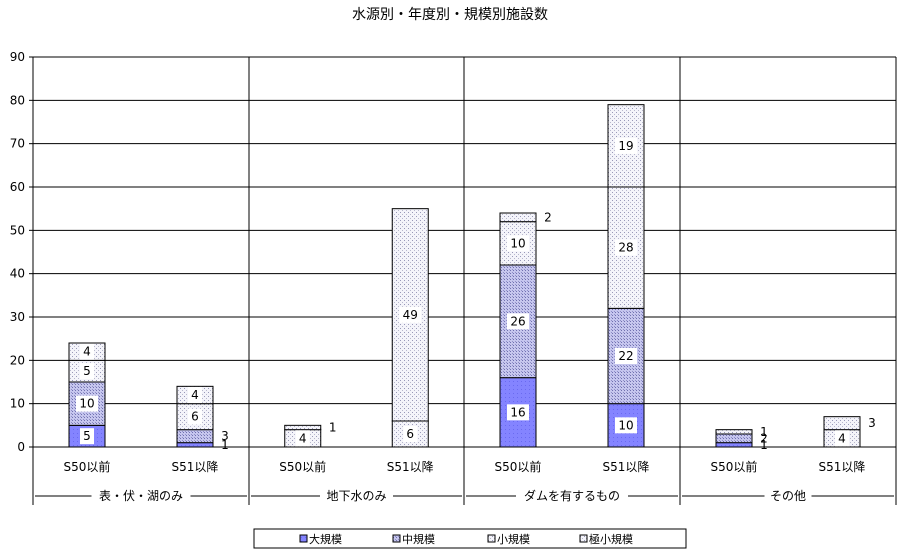  I want to click on data-label: 49, so click(410, 315).